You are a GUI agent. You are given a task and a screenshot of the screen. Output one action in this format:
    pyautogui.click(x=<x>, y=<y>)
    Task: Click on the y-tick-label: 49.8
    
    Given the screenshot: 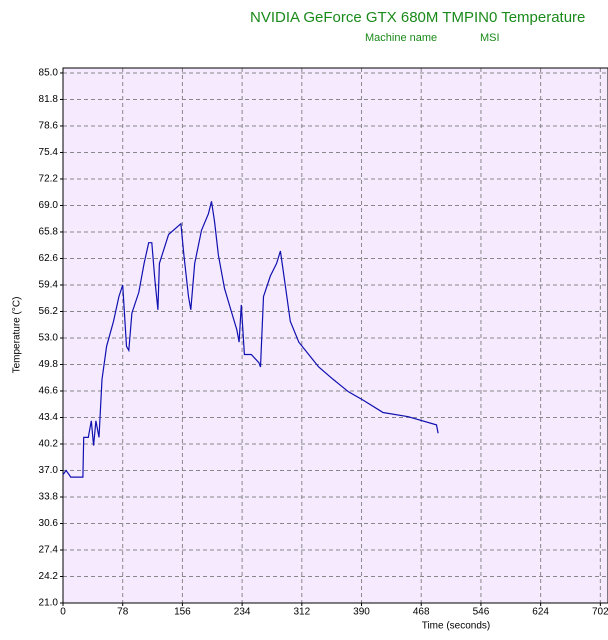 What is the action you would take?
    pyautogui.click(x=49, y=364)
    